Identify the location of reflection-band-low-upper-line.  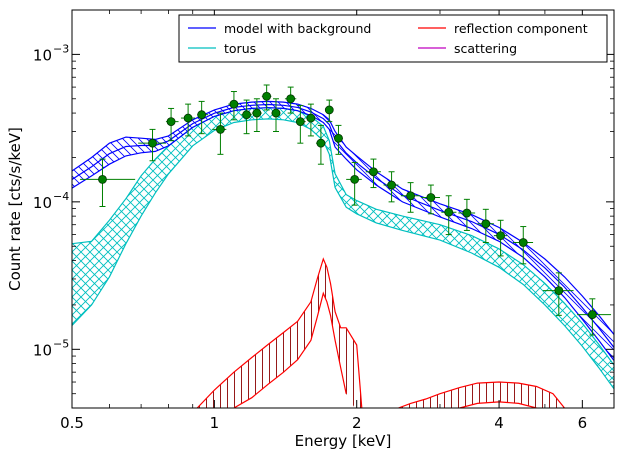
(279, 332).